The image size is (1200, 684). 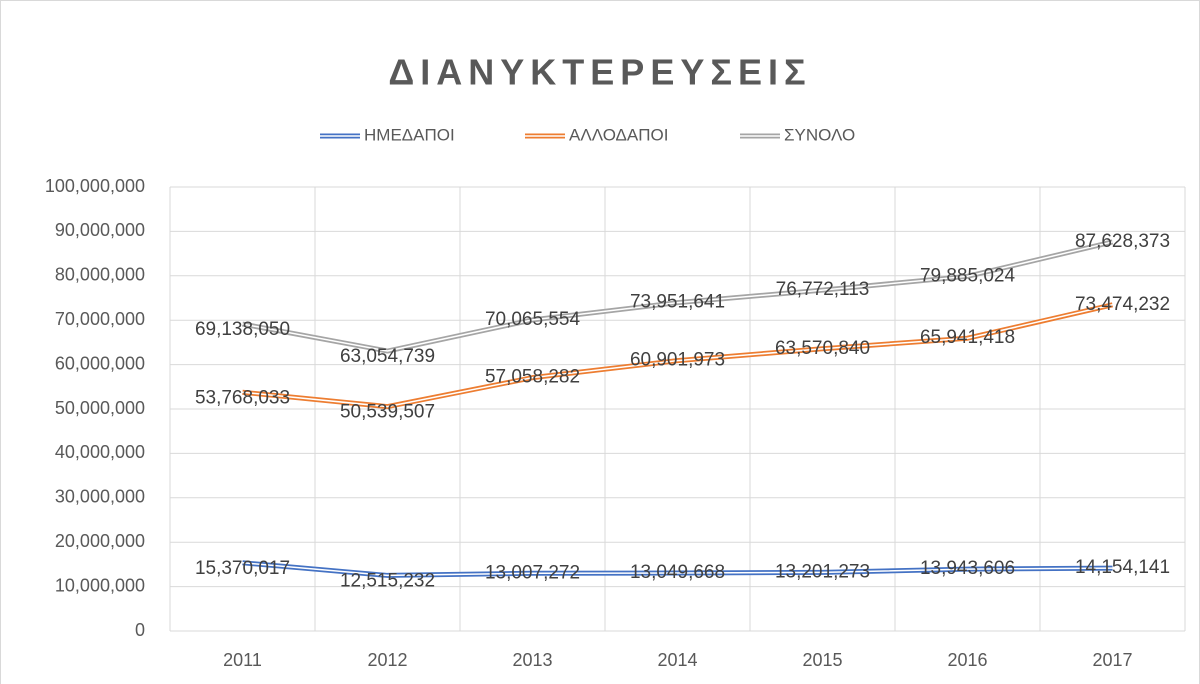 I want to click on data-label: 73,474,232, so click(x=1122, y=304).